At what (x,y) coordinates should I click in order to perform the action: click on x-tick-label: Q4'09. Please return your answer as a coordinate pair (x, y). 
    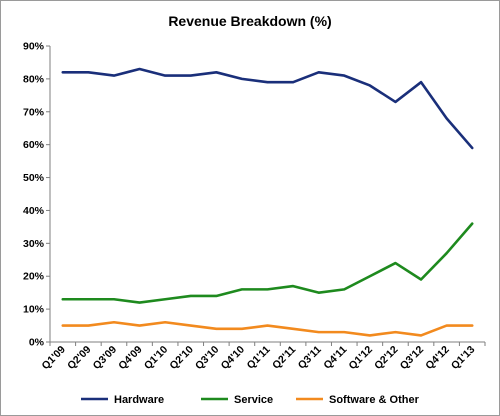
    Looking at the image, I should click on (130, 358).